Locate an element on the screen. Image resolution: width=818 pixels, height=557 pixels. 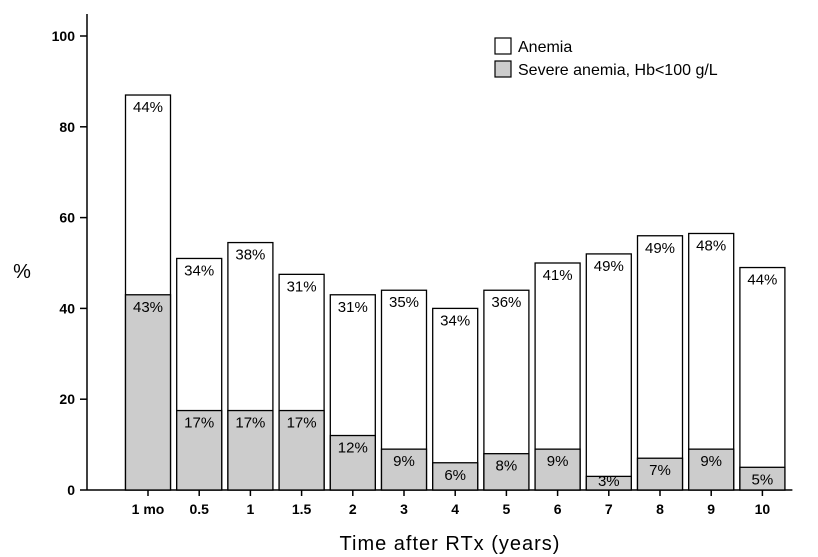
y-axis-title: % is located at coordinates (22, 272).